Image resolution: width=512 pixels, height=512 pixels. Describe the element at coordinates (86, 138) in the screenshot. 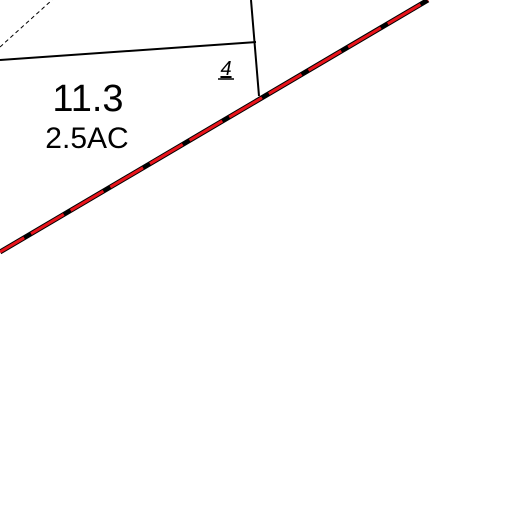

I see `parcel-area: 2.5AC` at that location.